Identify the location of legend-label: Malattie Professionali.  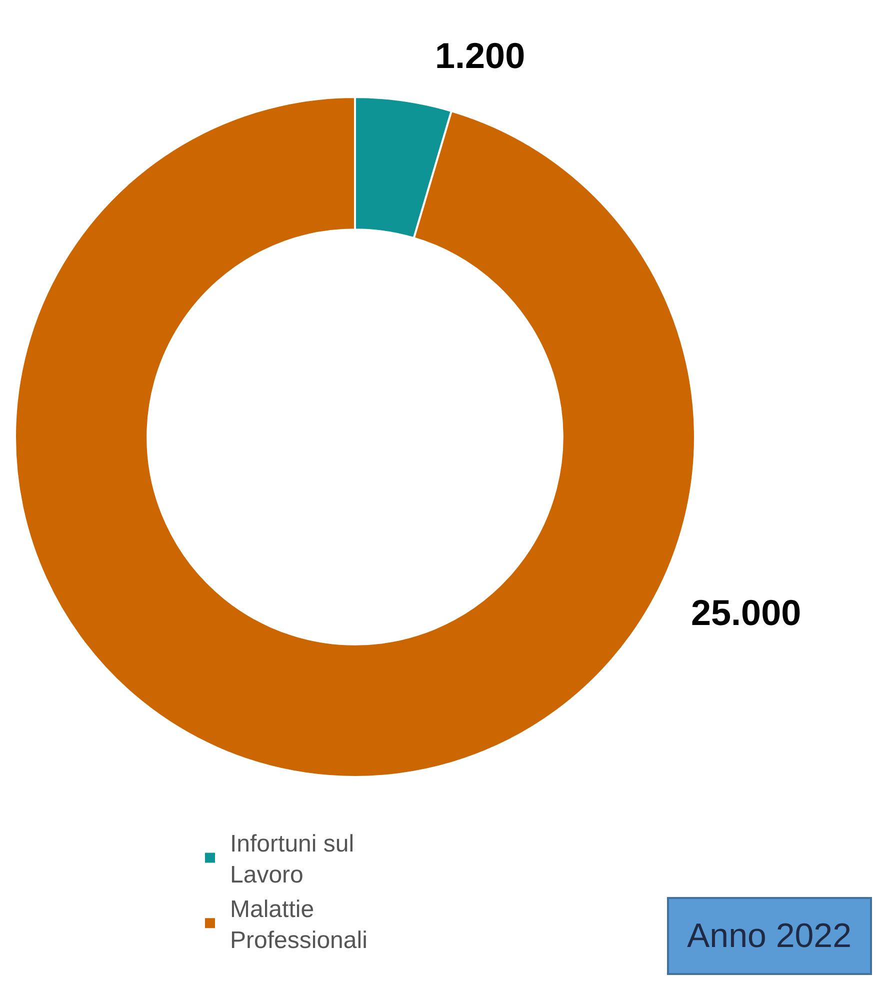
(299, 925).